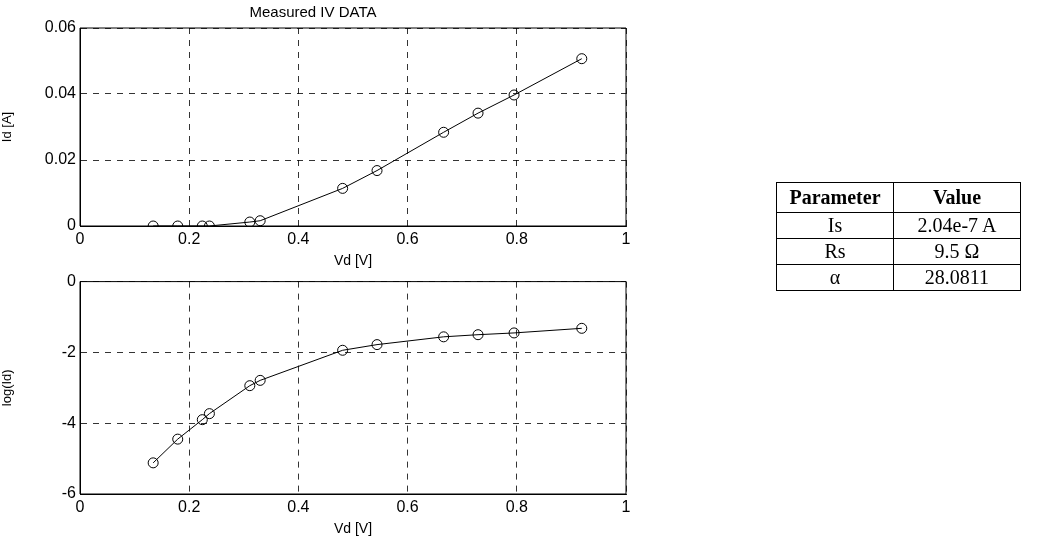 This screenshot has height=539, width=1045. I want to click on y-axis-title: log(Id), so click(7, 388).